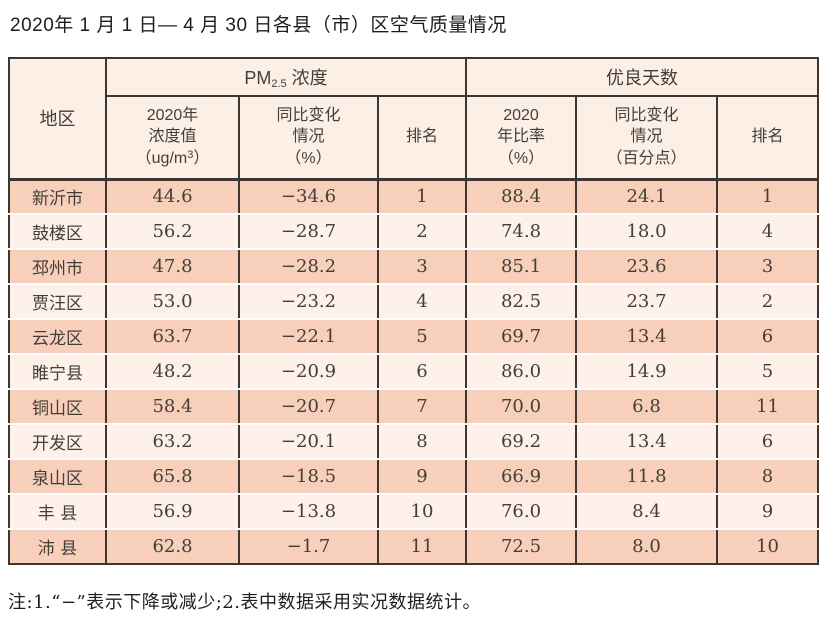 The height and width of the screenshot is (620, 825). What do you see at coordinates (57, 119) in the screenshot?
I see `col-header-region: 地区` at bounding box center [57, 119].